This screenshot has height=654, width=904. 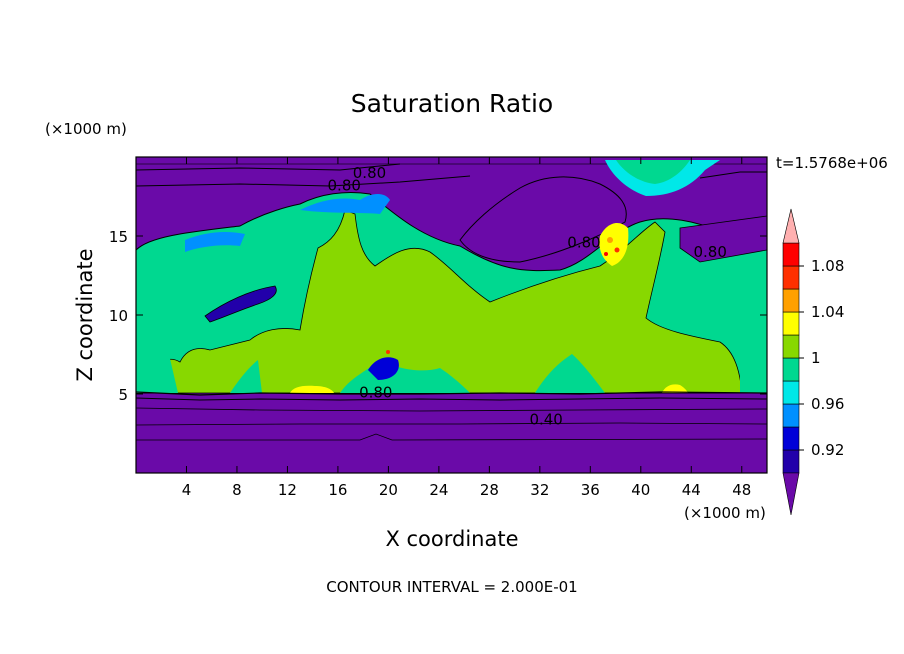 What do you see at coordinates (85, 314) in the screenshot?
I see `y-axis-label: Z coordinate` at bounding box center [85, 314].